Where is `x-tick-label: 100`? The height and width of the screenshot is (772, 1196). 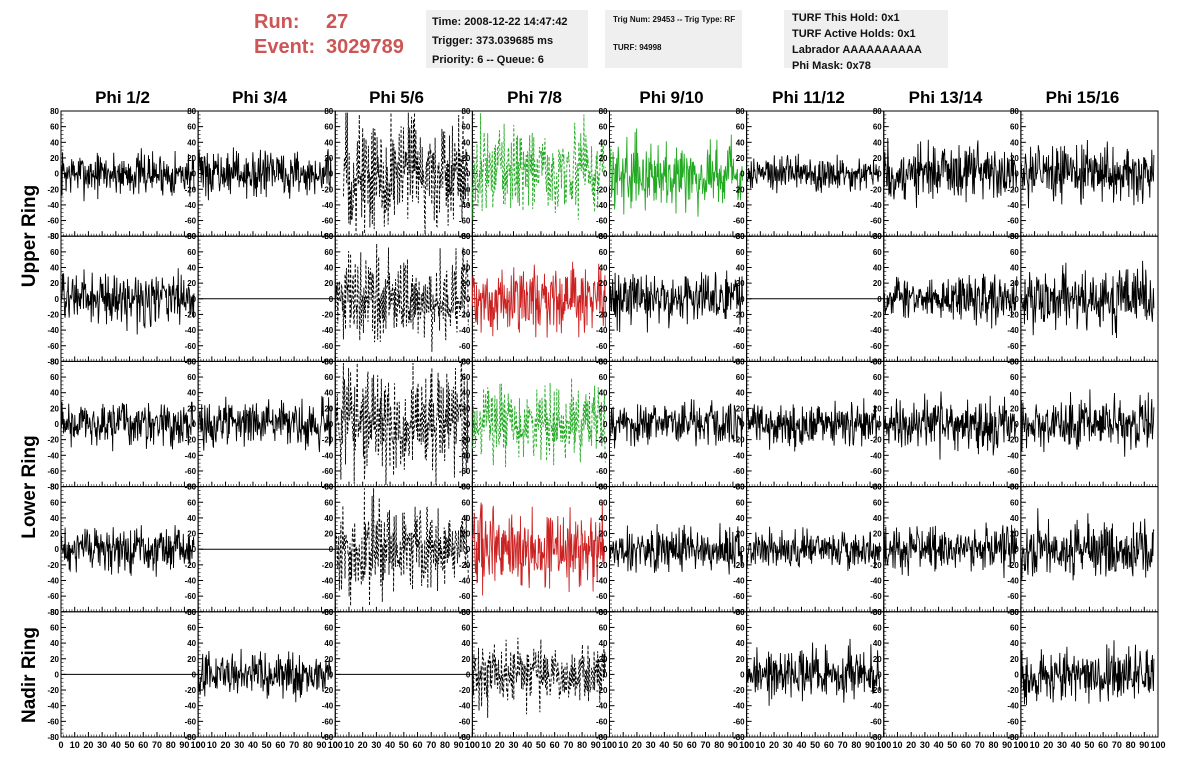 x-tick-label: 100 is located at coordinates (883, 745).